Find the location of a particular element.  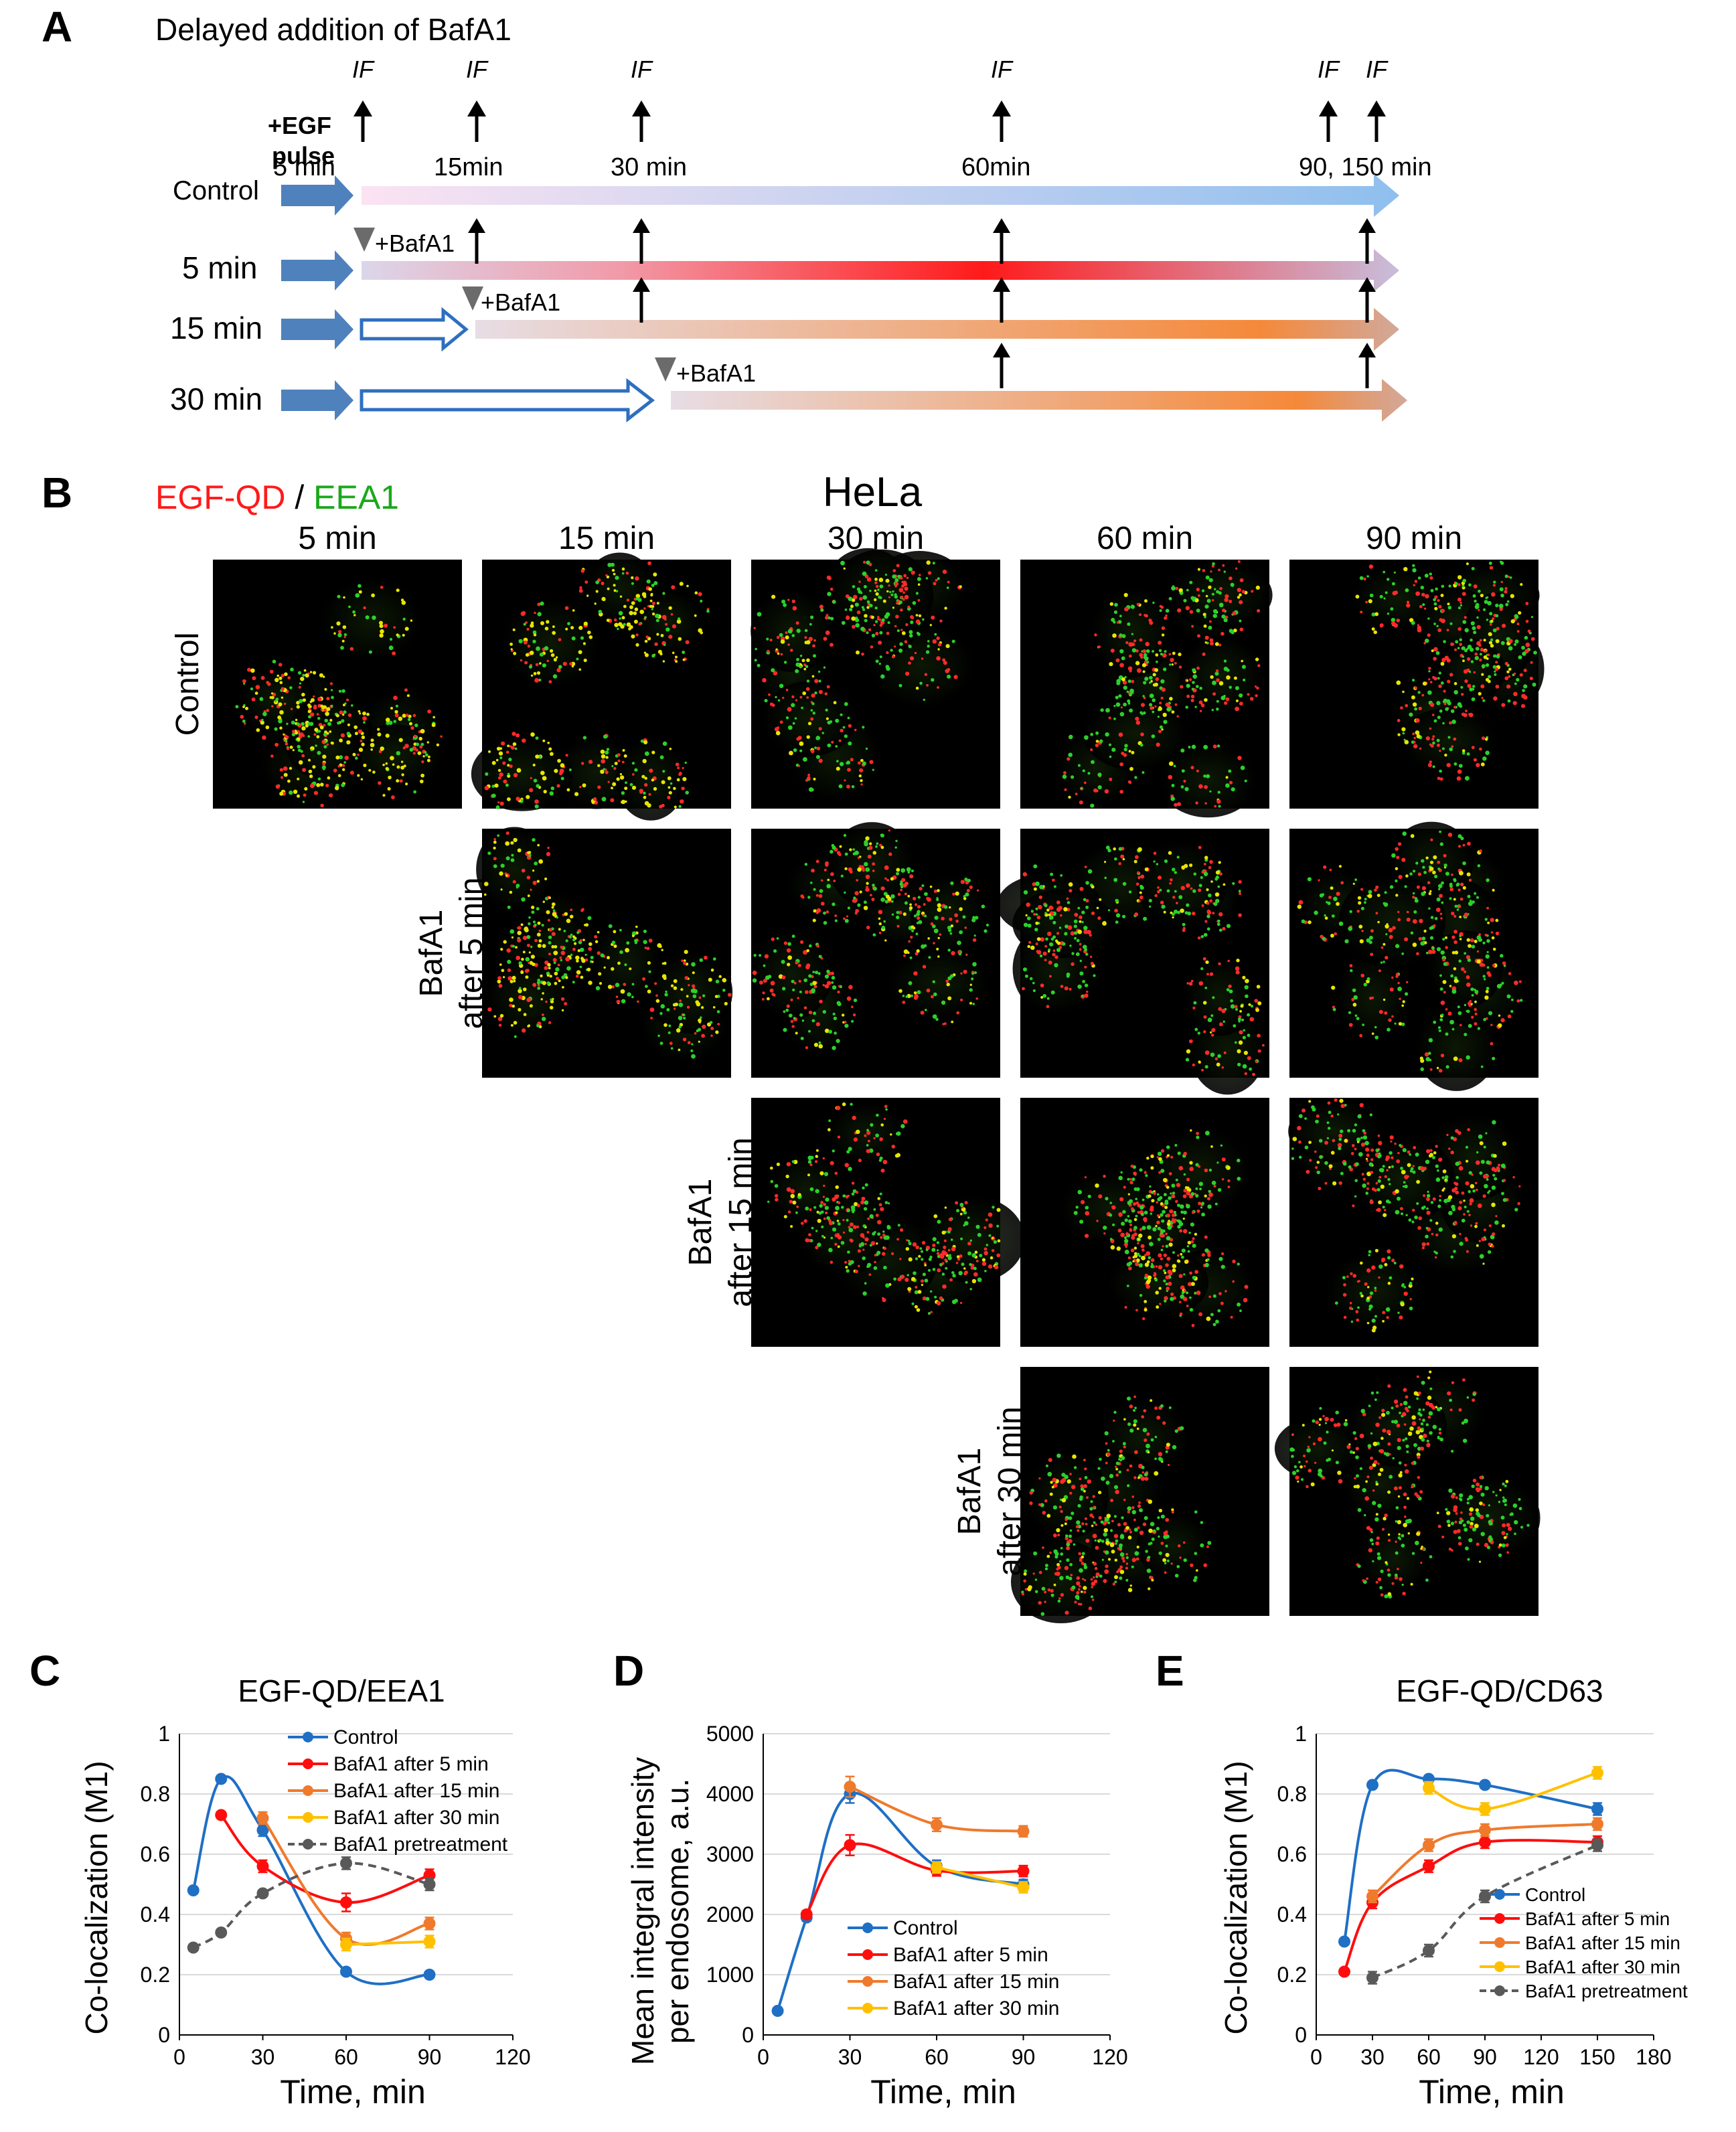

cell-line-label: HeLa is located at coordinates (873, 492).